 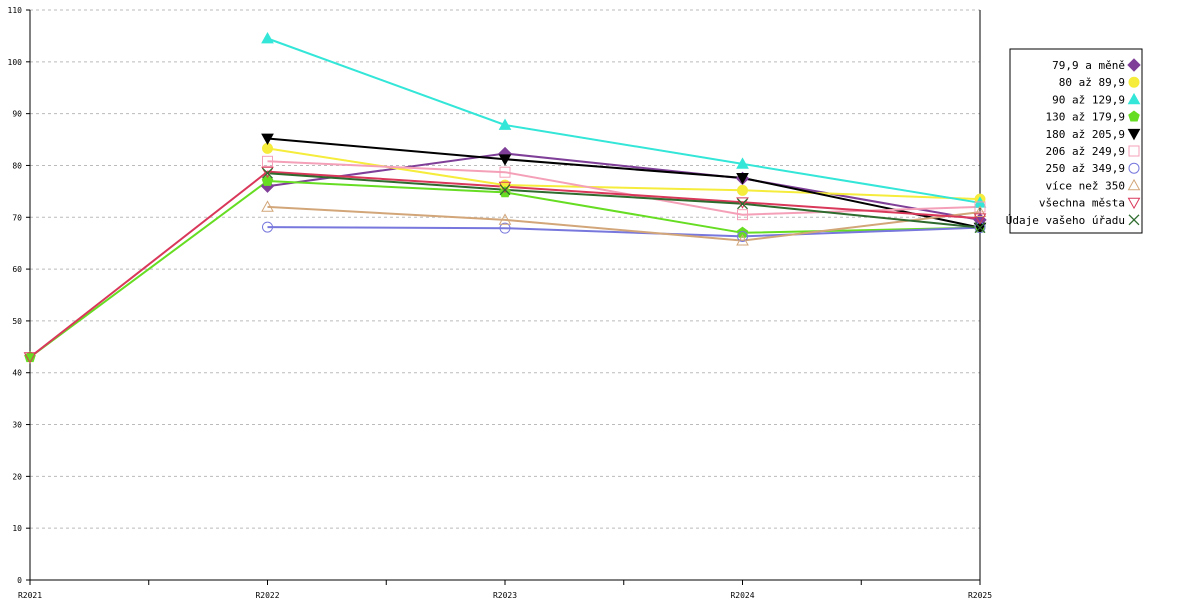 What do you see at coordinates (17, 476) in the screenshot?
I see `y-tick-label: 20` at bounding box center [17, 476].